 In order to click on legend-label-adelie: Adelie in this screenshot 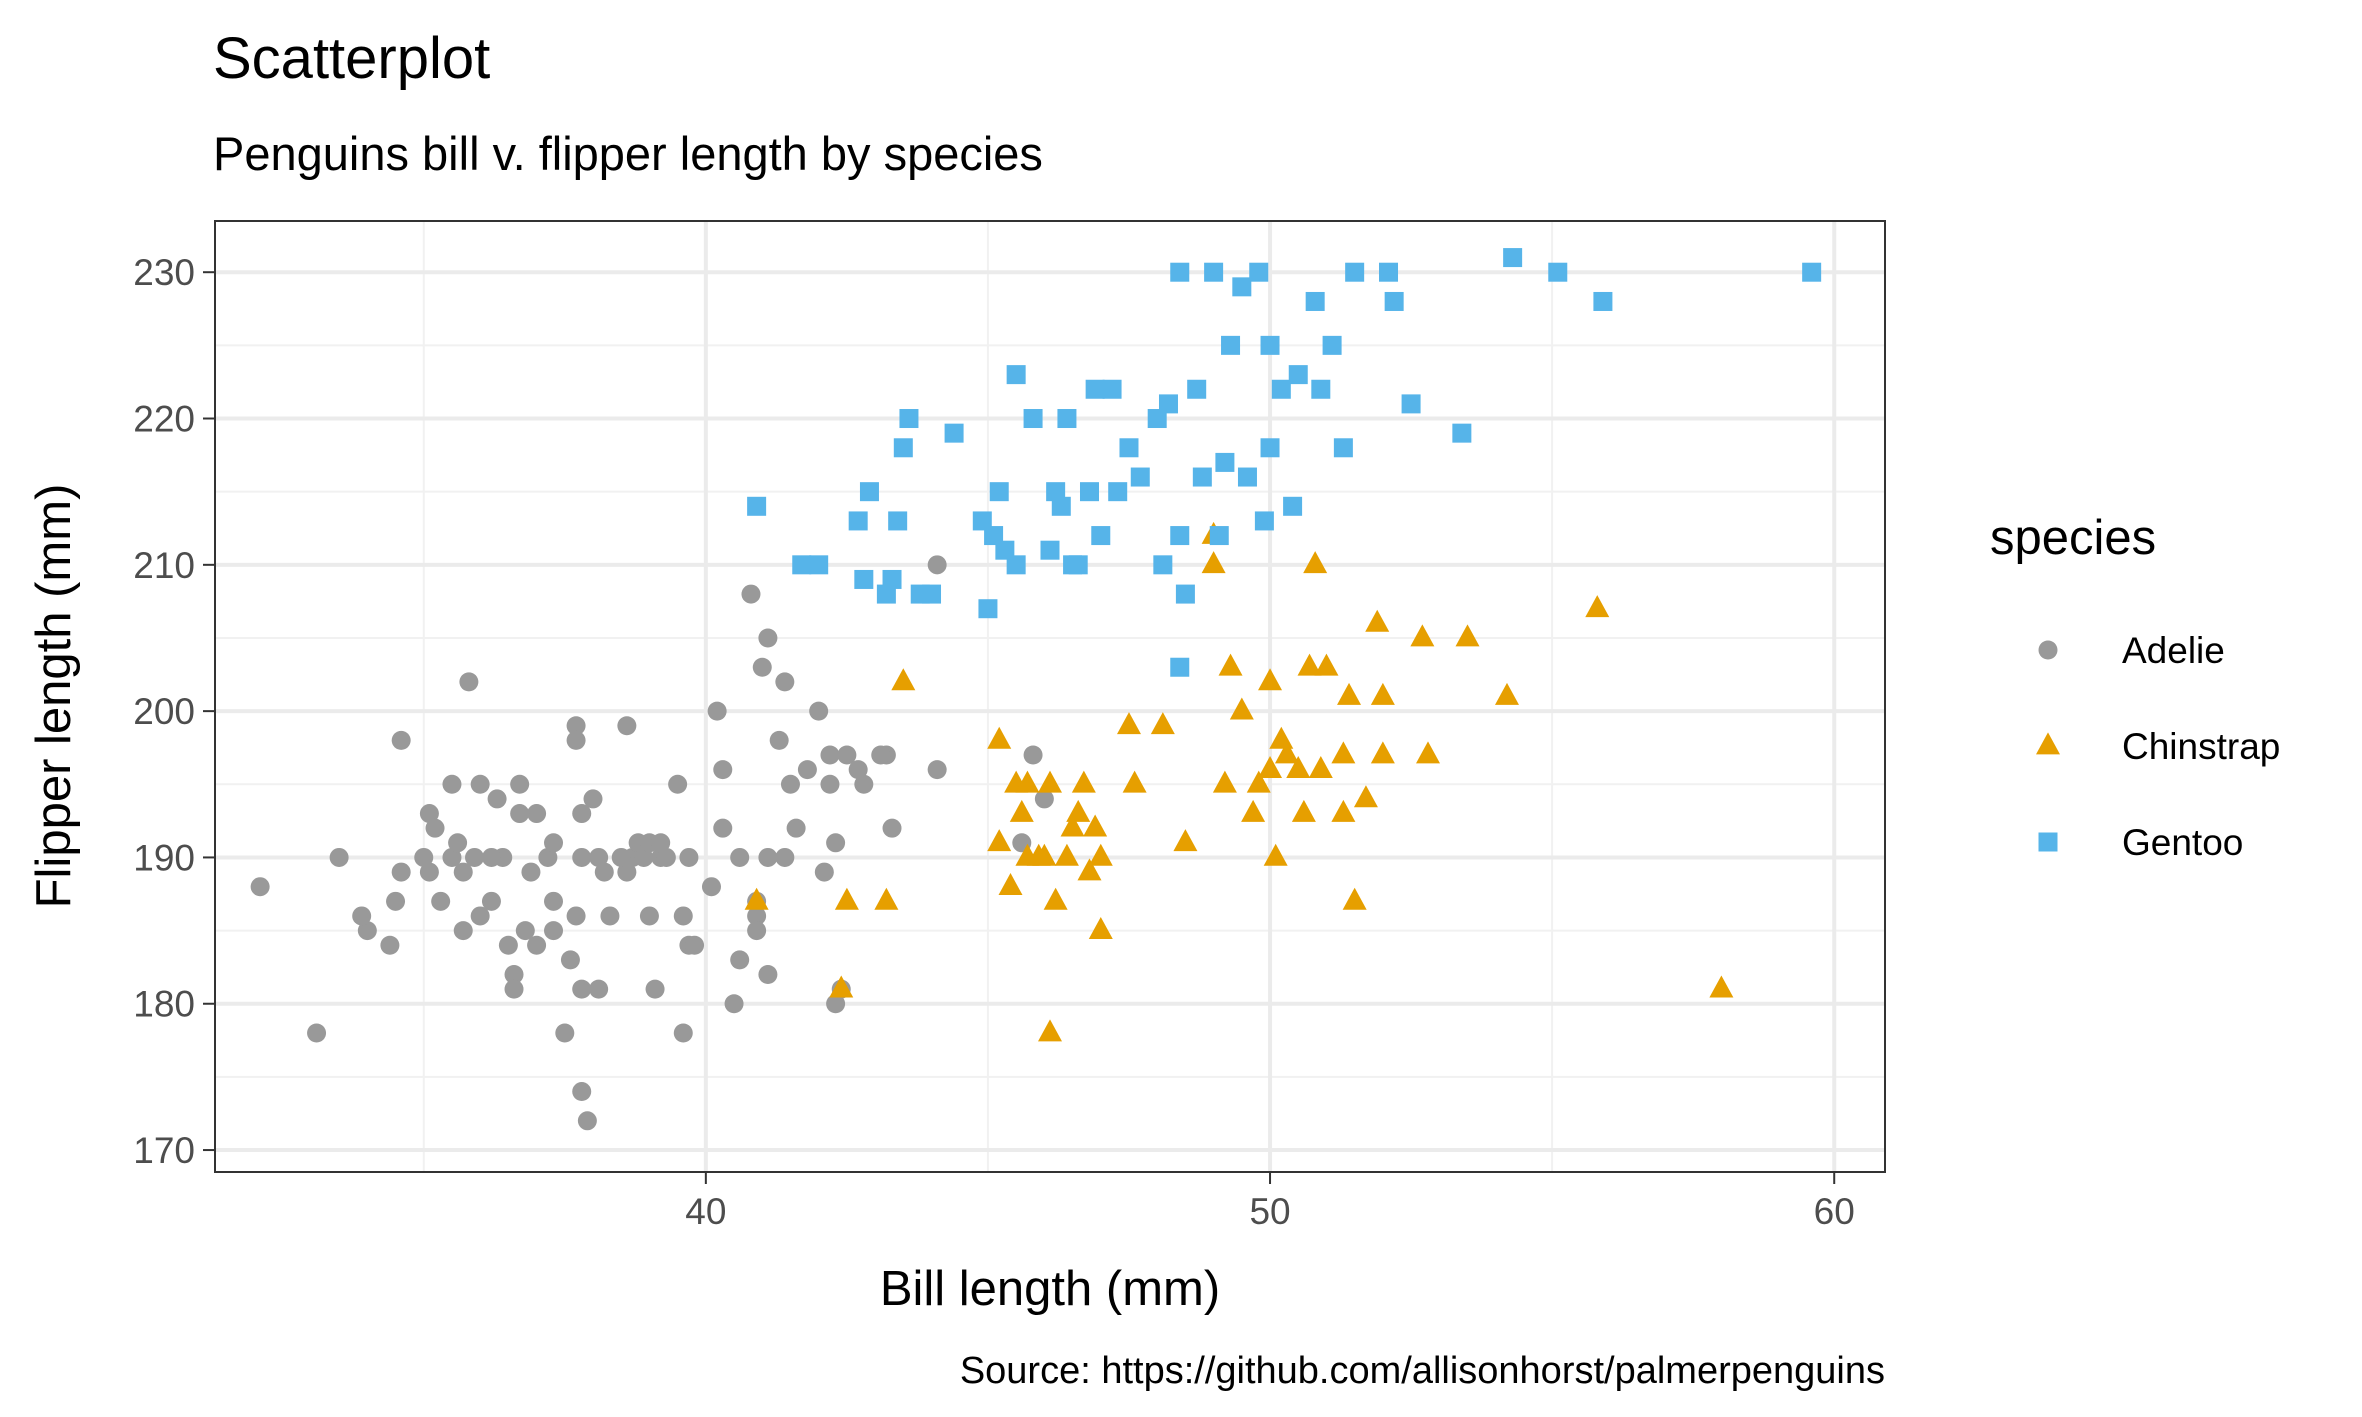, I will do `click(2173, 650)`.